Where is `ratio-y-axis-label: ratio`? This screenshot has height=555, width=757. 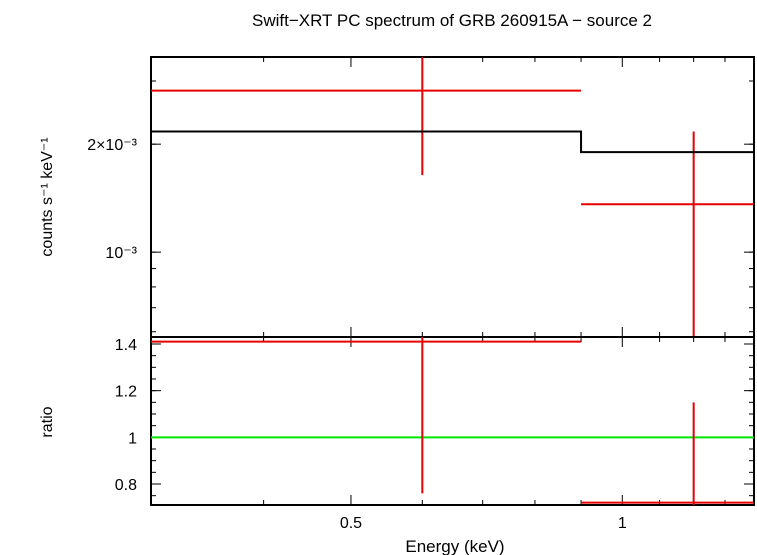 ratio-y-axis-label: ratio is located at coordinates (47, 421).